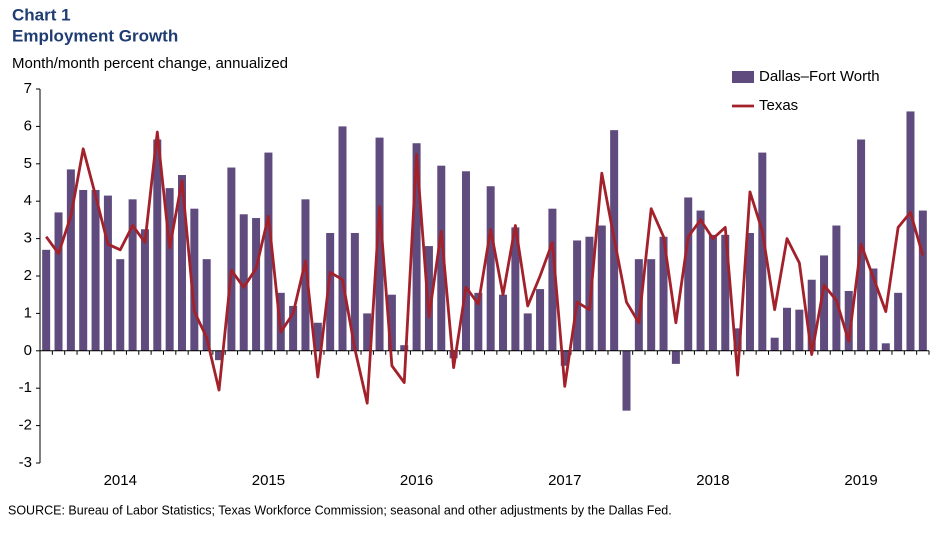 This screenshot has width=948, height=546. I want to click on y-axis-label: Month/month percent change, annualized, so click(150, 63).